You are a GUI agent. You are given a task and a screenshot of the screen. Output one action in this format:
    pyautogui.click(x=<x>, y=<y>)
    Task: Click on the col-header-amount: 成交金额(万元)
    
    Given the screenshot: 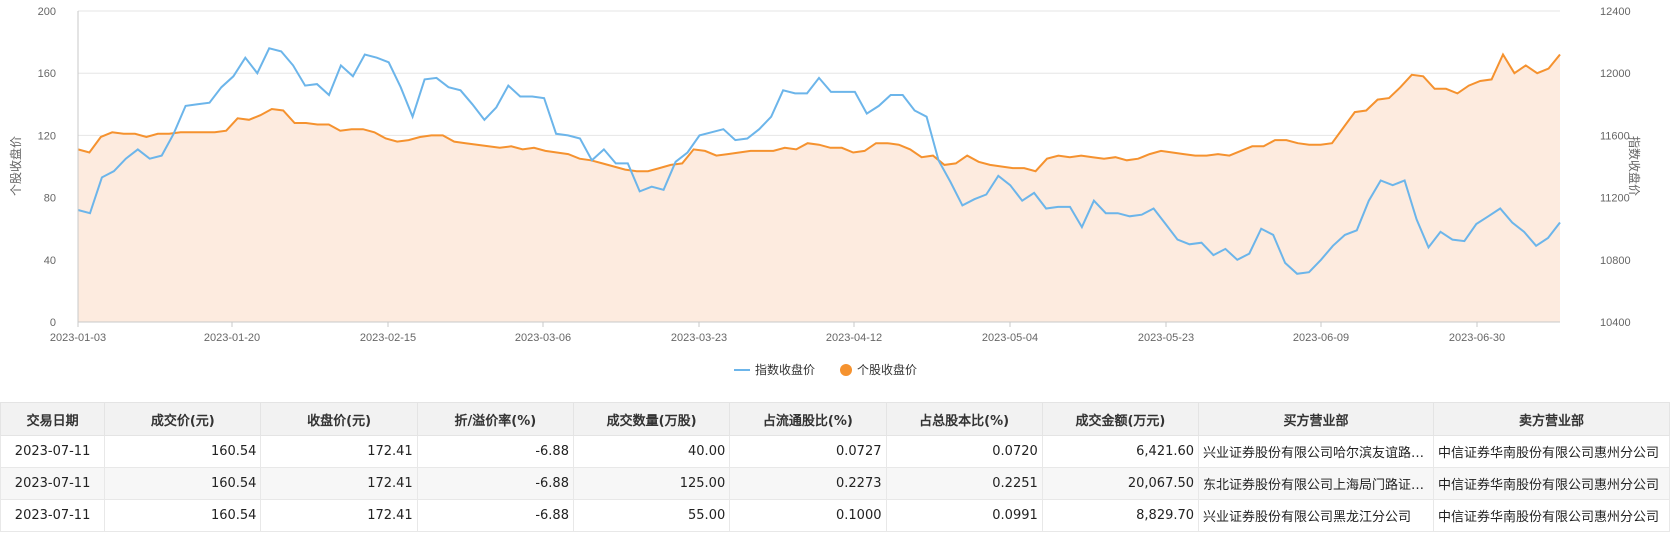 What is the action you would take?
    pyautogui.click(x=1120, y=419)
    